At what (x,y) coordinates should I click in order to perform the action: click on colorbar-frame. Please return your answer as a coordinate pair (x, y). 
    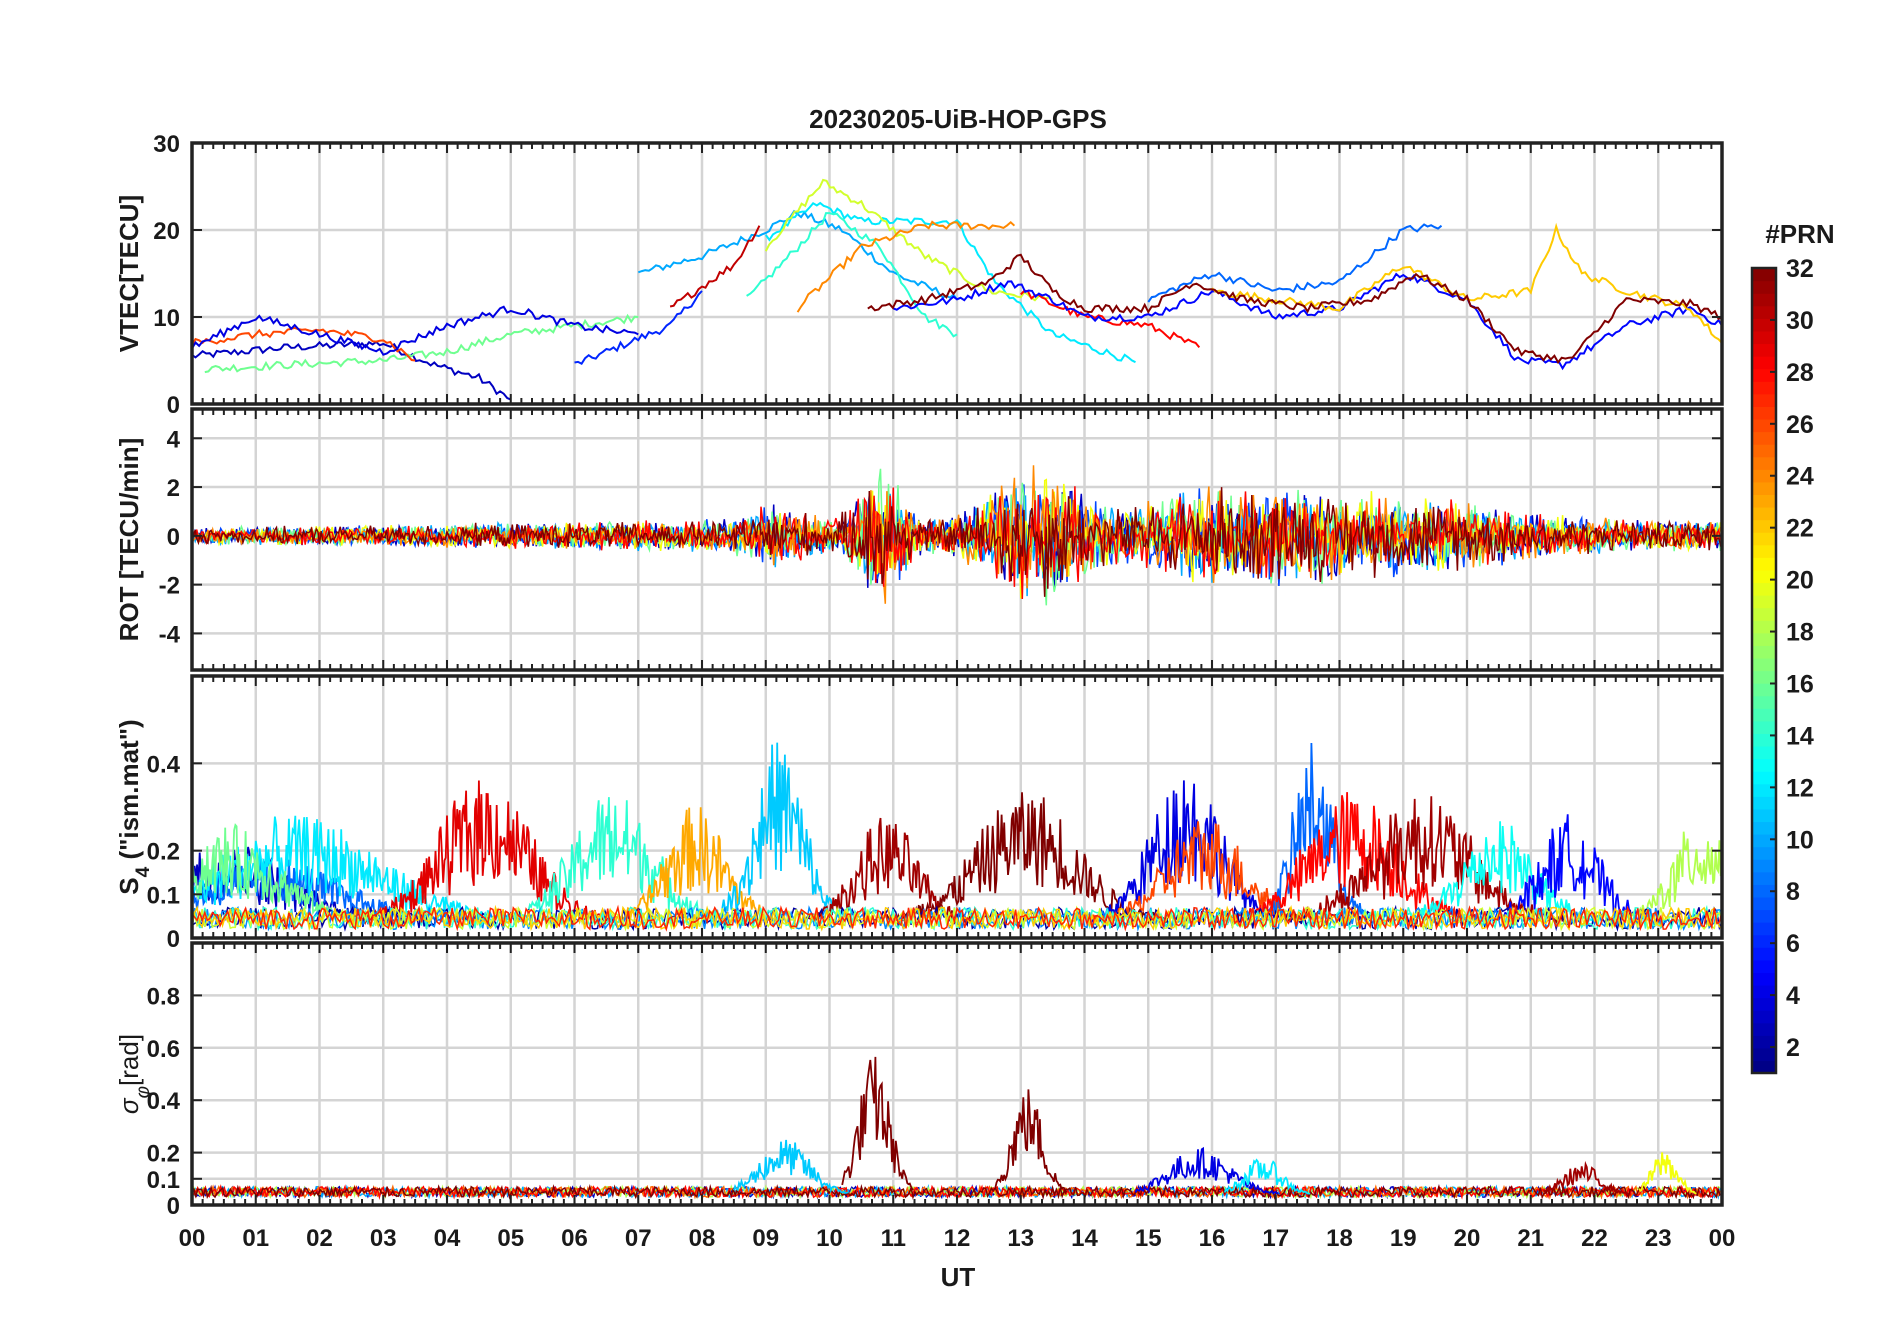
    Looking at the image, I should click on (1764, 670).